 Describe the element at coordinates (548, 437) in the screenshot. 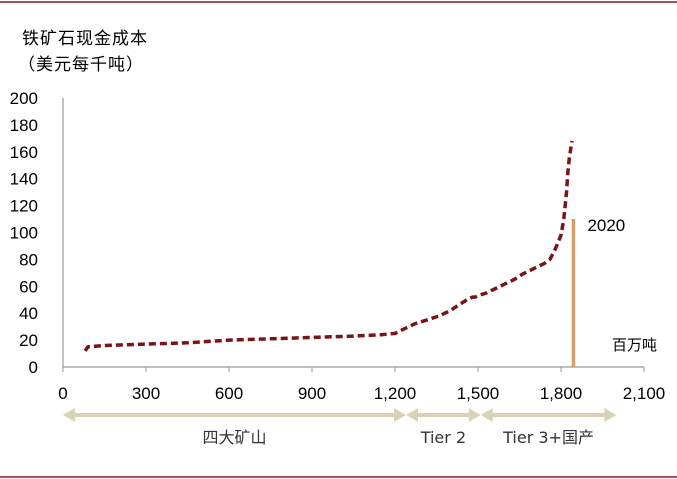

I see `band-label: Tier 3+国产` at that location.